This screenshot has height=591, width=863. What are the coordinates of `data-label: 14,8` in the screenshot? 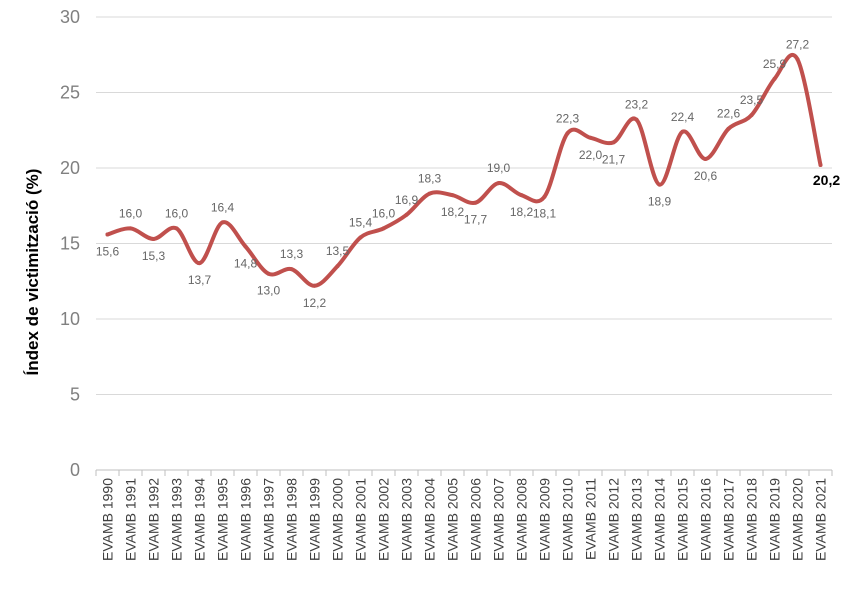 It's located at (246, 264).